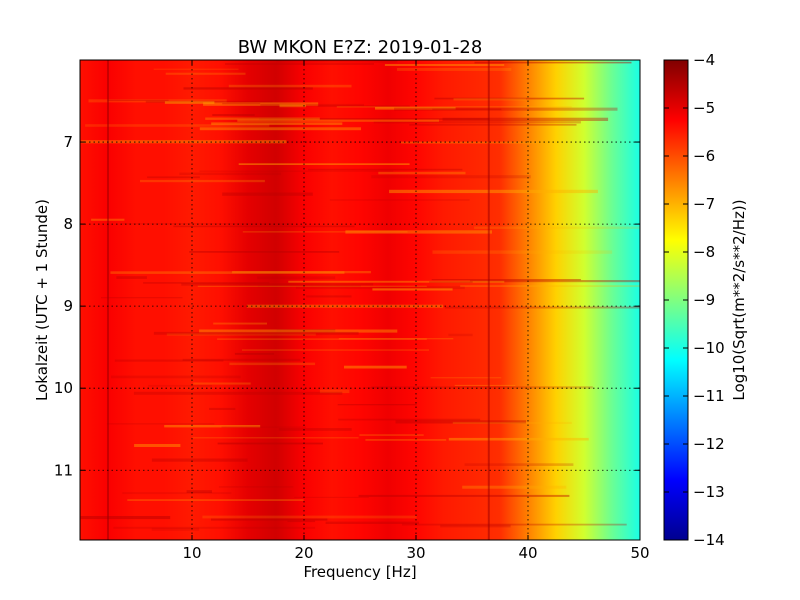 The image size is (800, 600). Describe the element at coordinates (704, 108) in the screenshot. I see `colorbar-tick-label: −5` at that location.